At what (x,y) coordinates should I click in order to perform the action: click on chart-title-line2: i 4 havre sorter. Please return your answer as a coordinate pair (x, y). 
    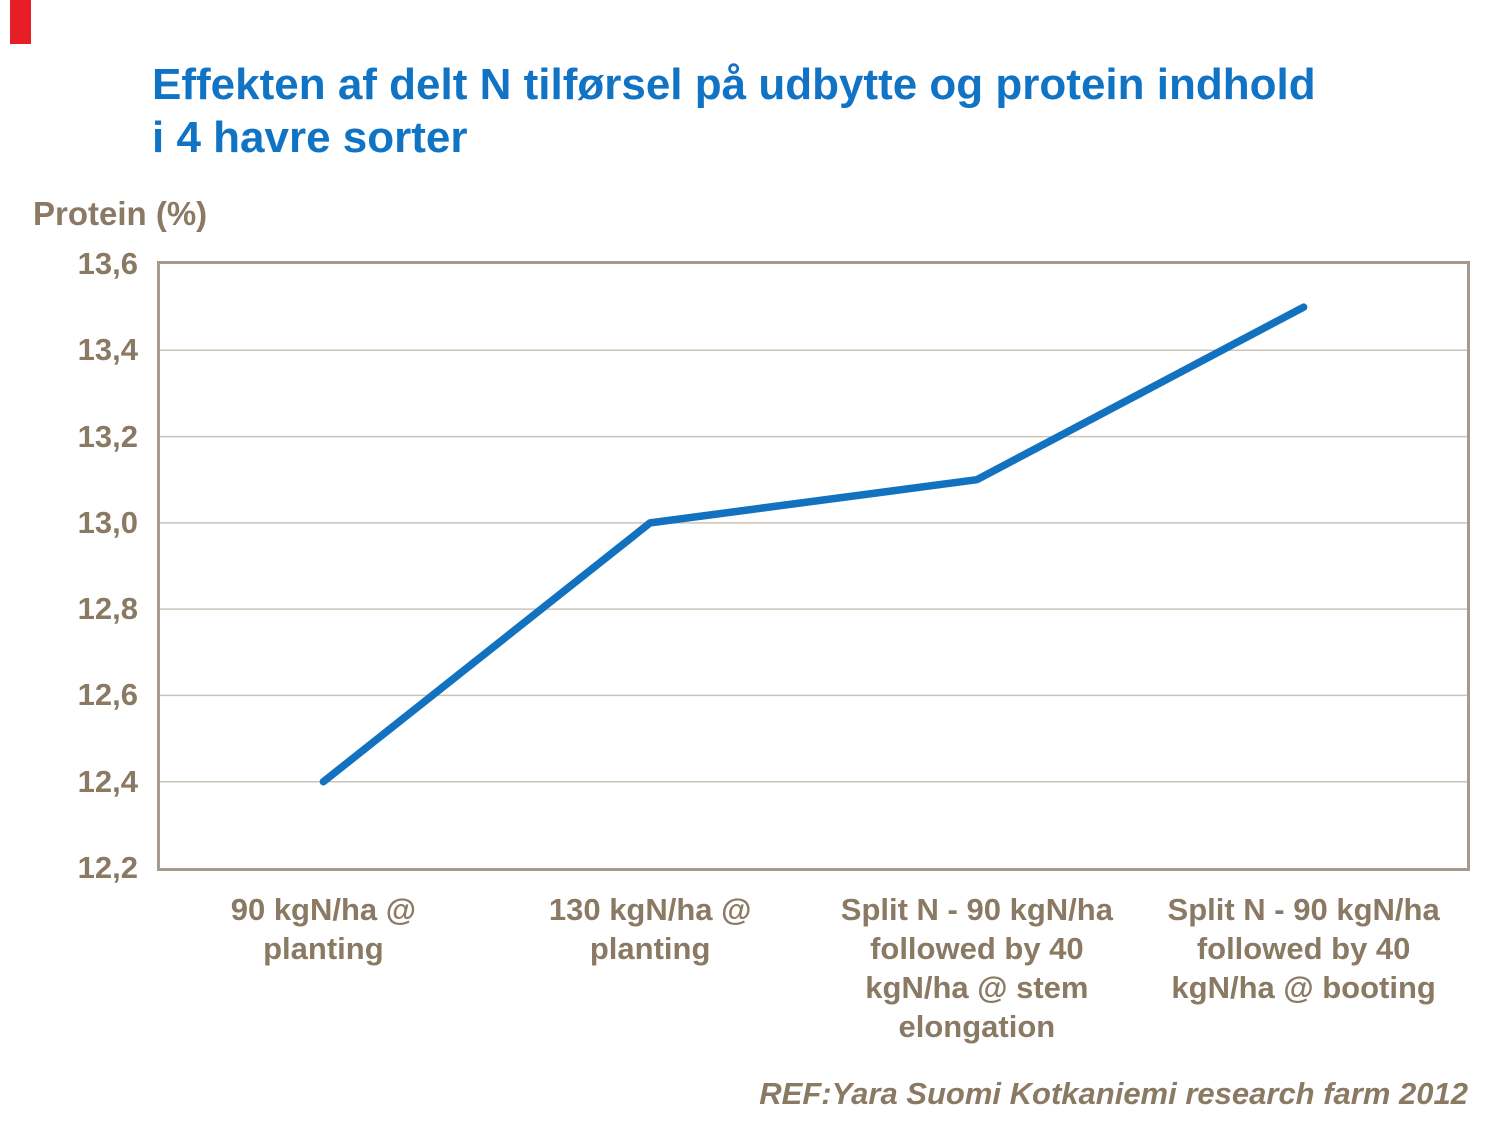
    Looking at the image, I should click on (310, 137).